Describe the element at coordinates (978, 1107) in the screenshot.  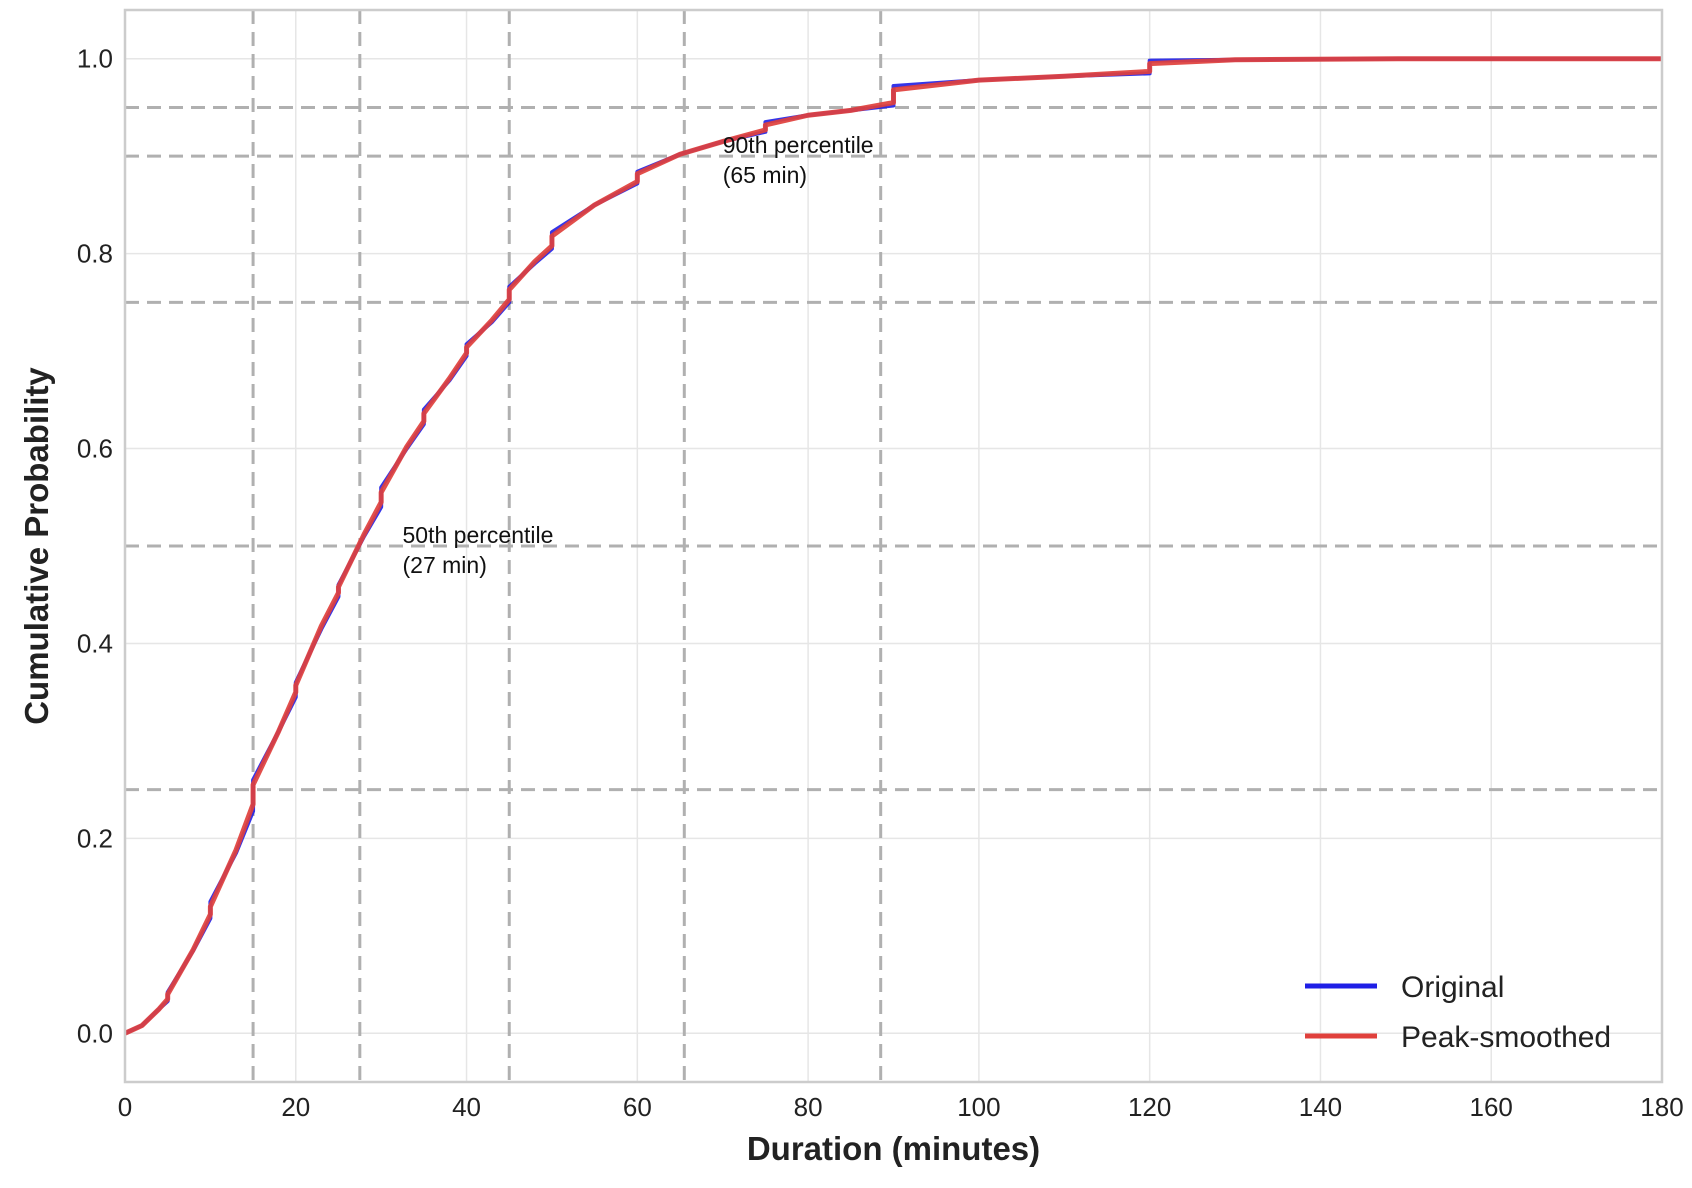
I see `x-tick-label: 100` at that location.